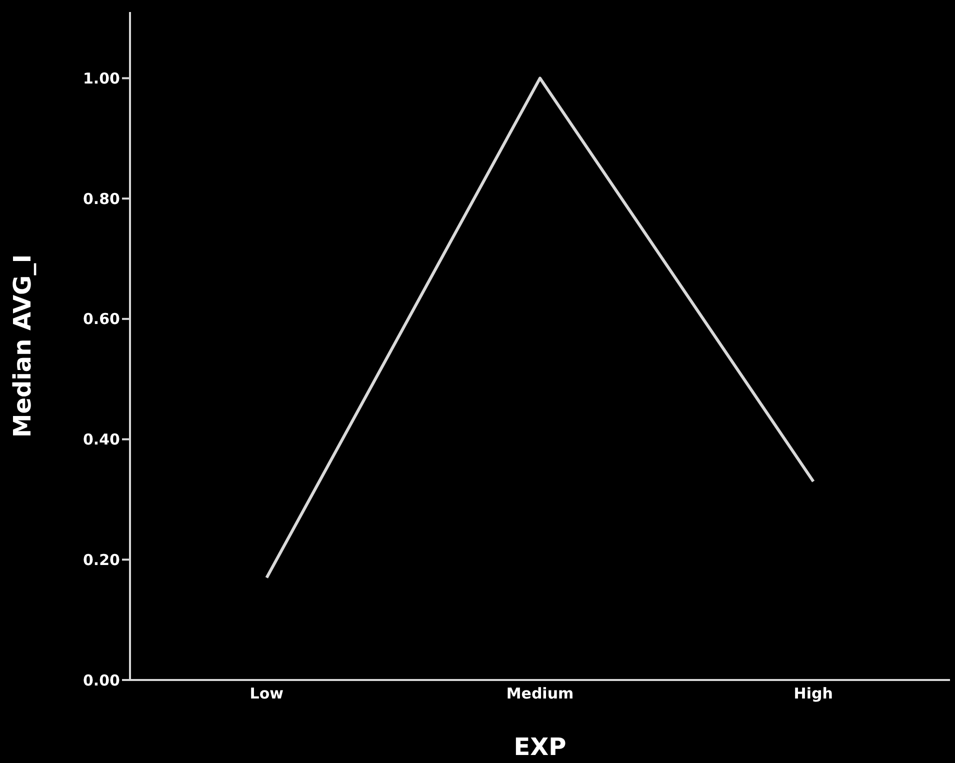 The width and height of the screenshot is (955, 763). I want to click on x-tick-label: Low, so click(267, 693).